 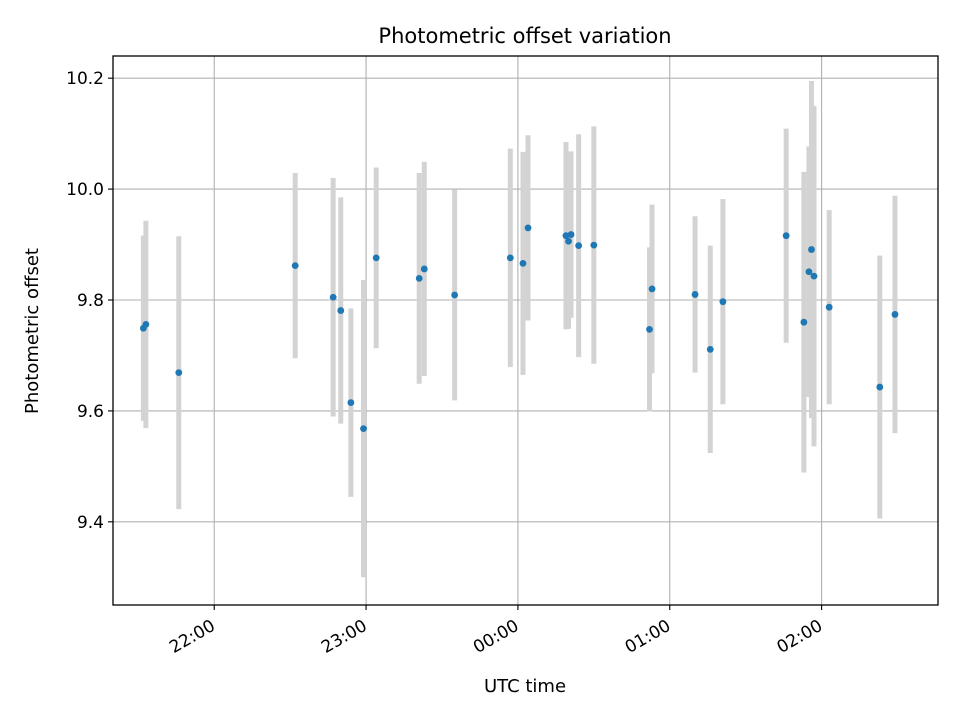 I want to click on y-tick-label: 9.8, so click(x=90, y=301).